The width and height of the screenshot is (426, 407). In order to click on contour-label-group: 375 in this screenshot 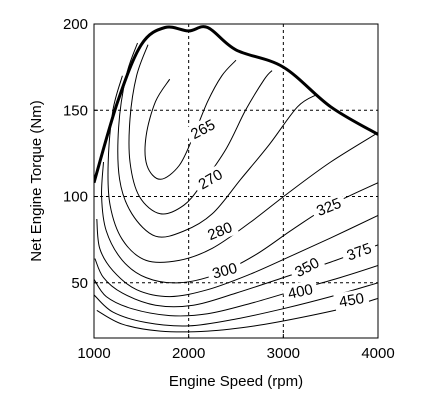, I will do `click(359, 252)`.